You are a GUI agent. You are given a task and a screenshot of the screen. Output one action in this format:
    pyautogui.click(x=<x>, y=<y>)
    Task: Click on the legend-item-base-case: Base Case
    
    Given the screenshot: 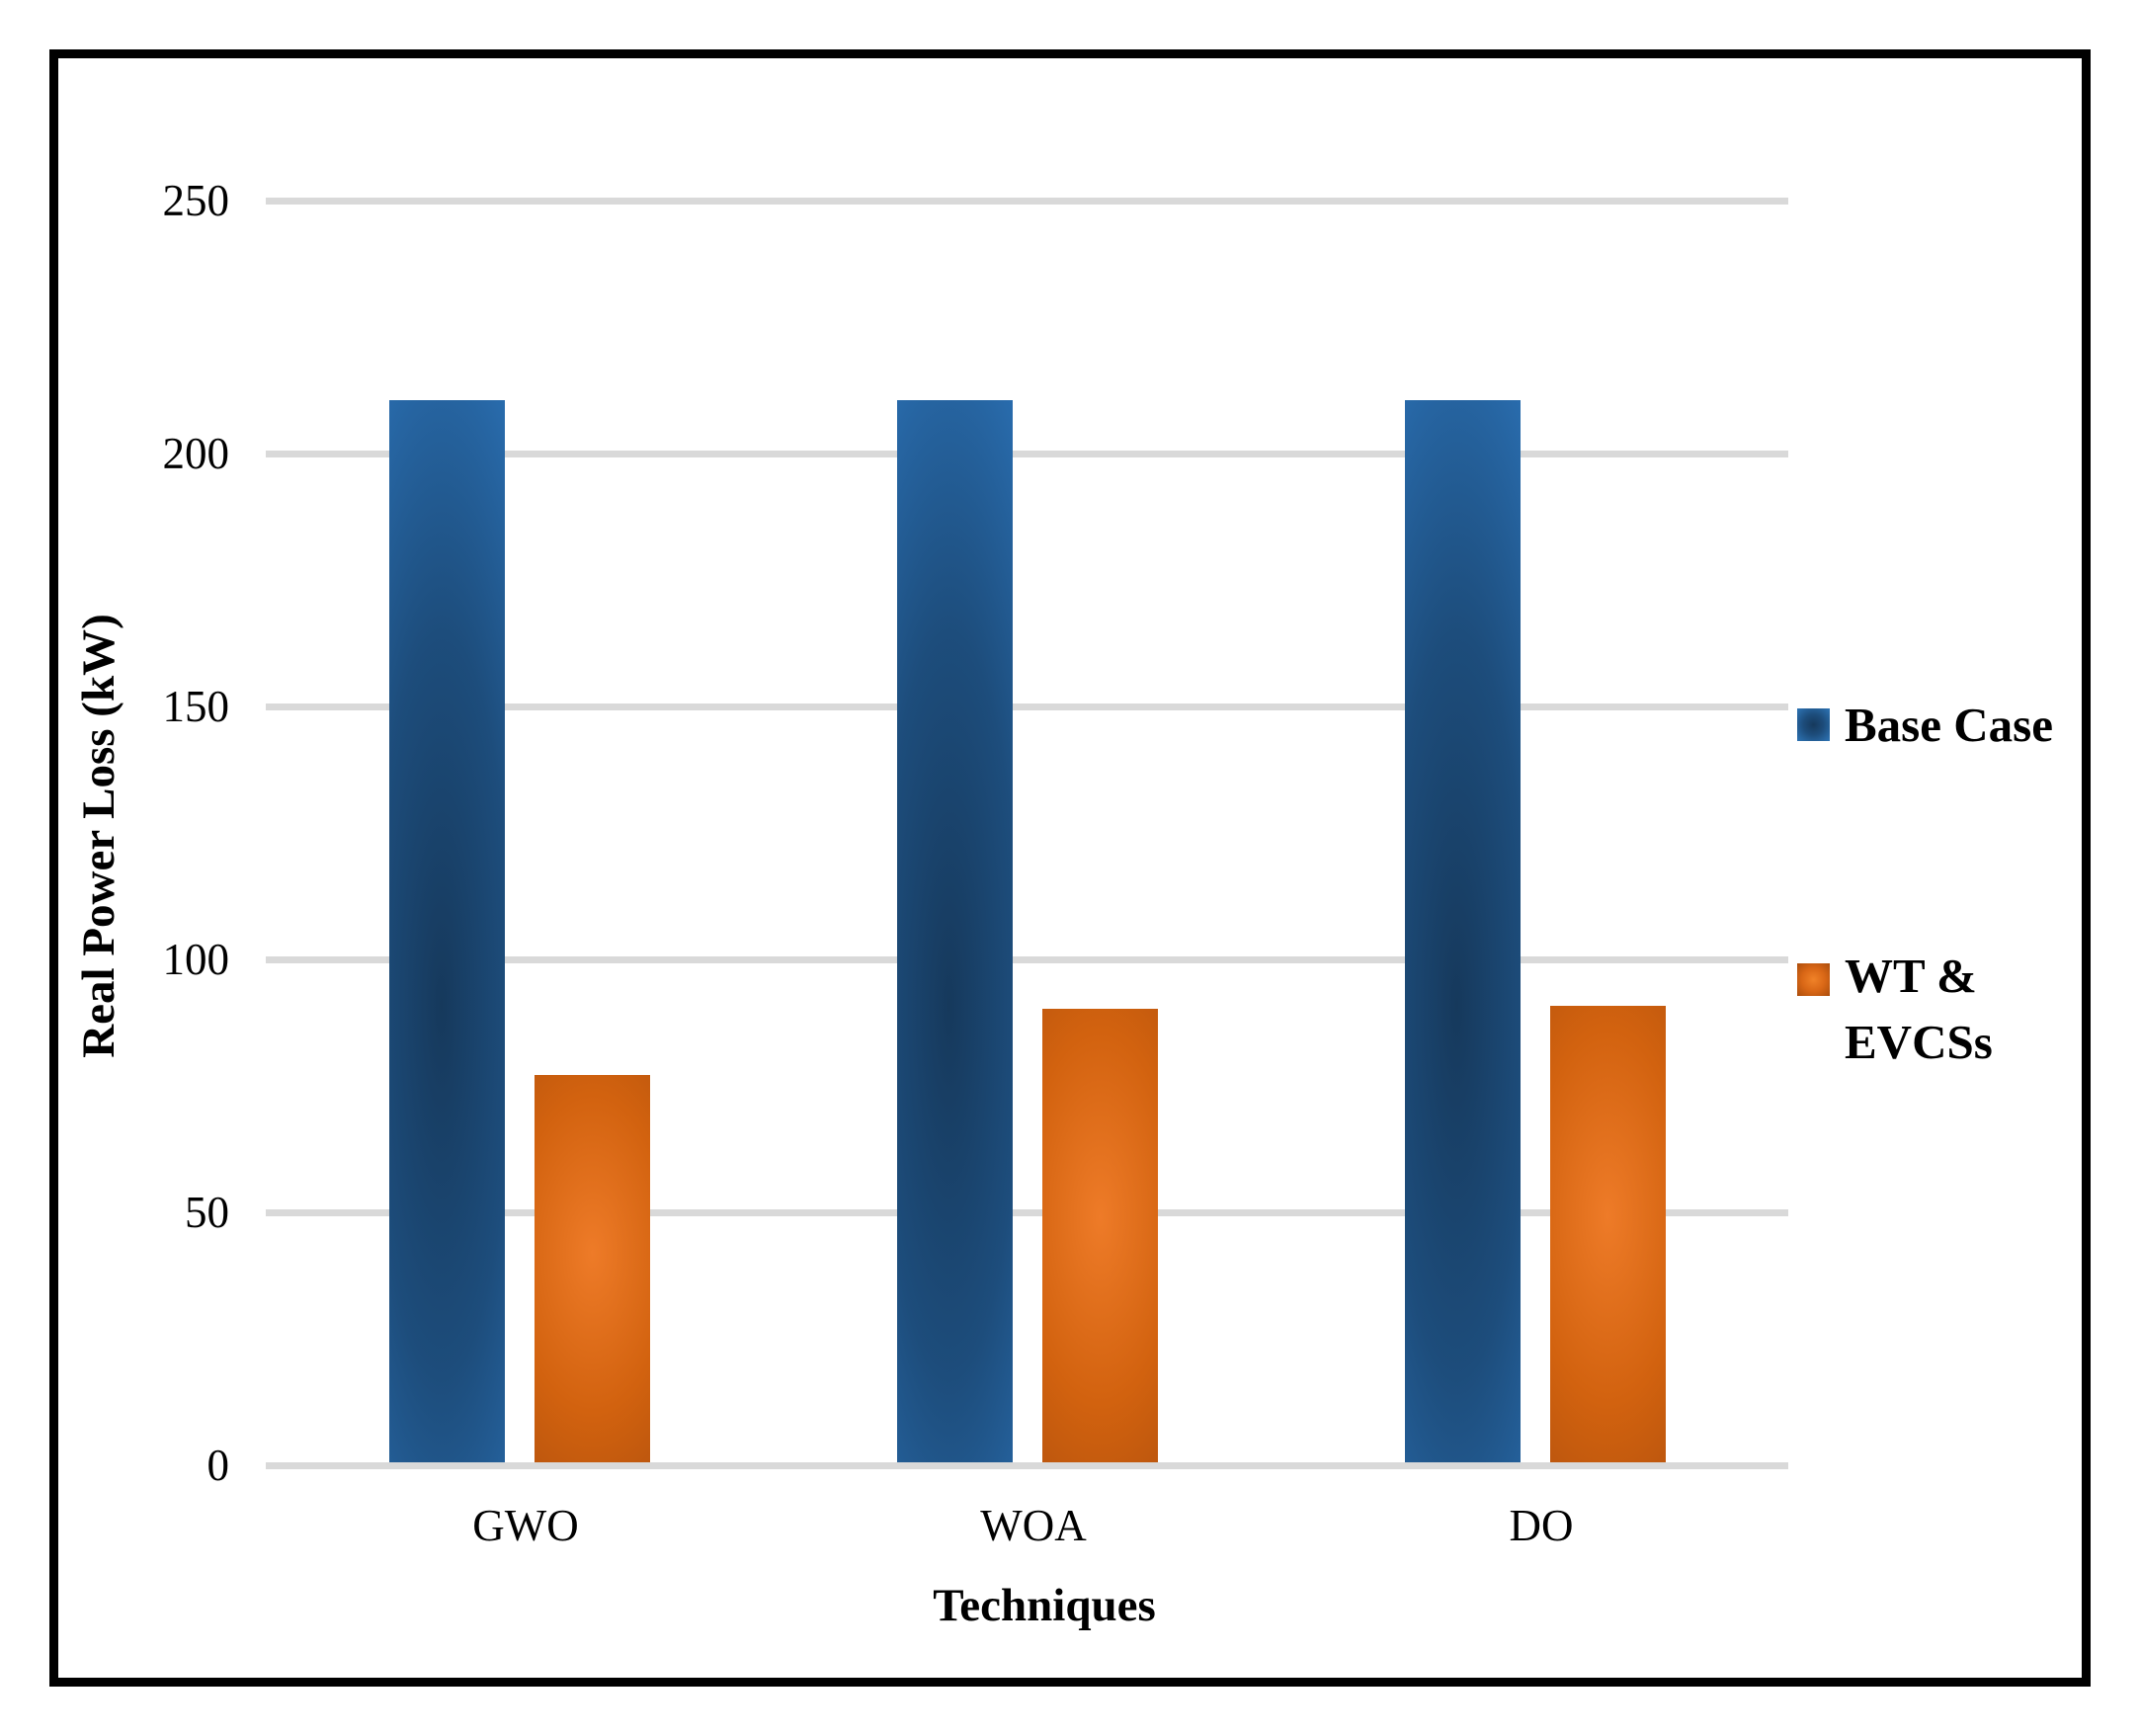 What is the action you would take?
    pyautogui.click(x=1950, y=725)
    